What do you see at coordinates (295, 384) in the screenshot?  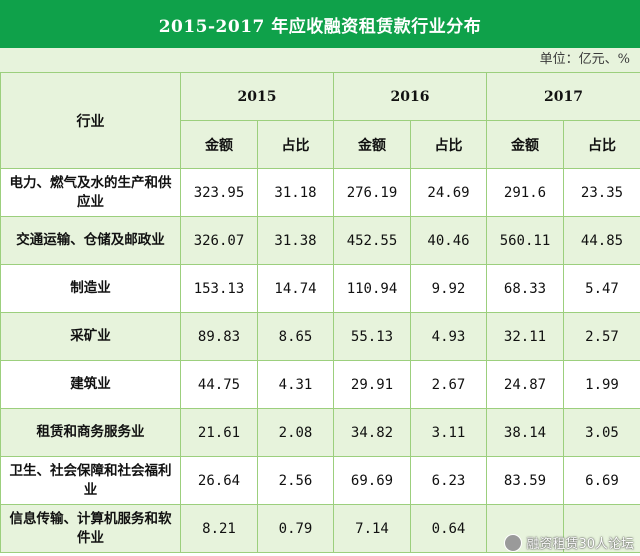 I see `value-cell: 4.31` at bounding box center [295, 384].